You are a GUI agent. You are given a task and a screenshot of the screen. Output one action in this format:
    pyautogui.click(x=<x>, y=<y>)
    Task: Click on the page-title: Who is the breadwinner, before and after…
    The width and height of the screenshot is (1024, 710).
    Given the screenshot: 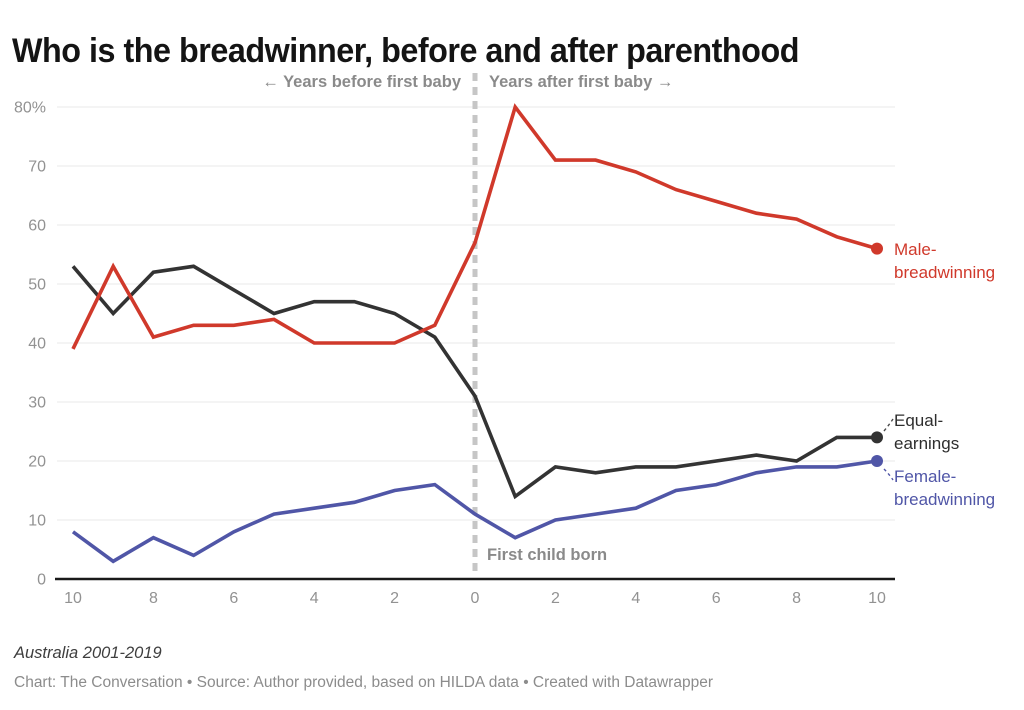 What is the action you would take?
    pyautogui.click(x=405, y=50)
    